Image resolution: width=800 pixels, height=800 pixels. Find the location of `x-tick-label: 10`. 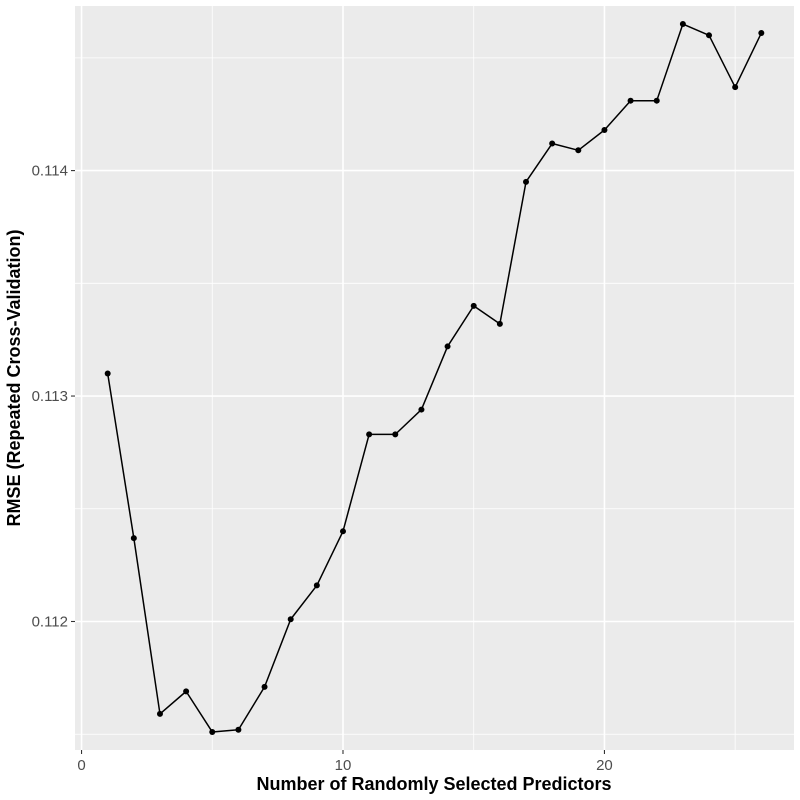

x-tick-label: 10 is located at coordinates (343, 765).